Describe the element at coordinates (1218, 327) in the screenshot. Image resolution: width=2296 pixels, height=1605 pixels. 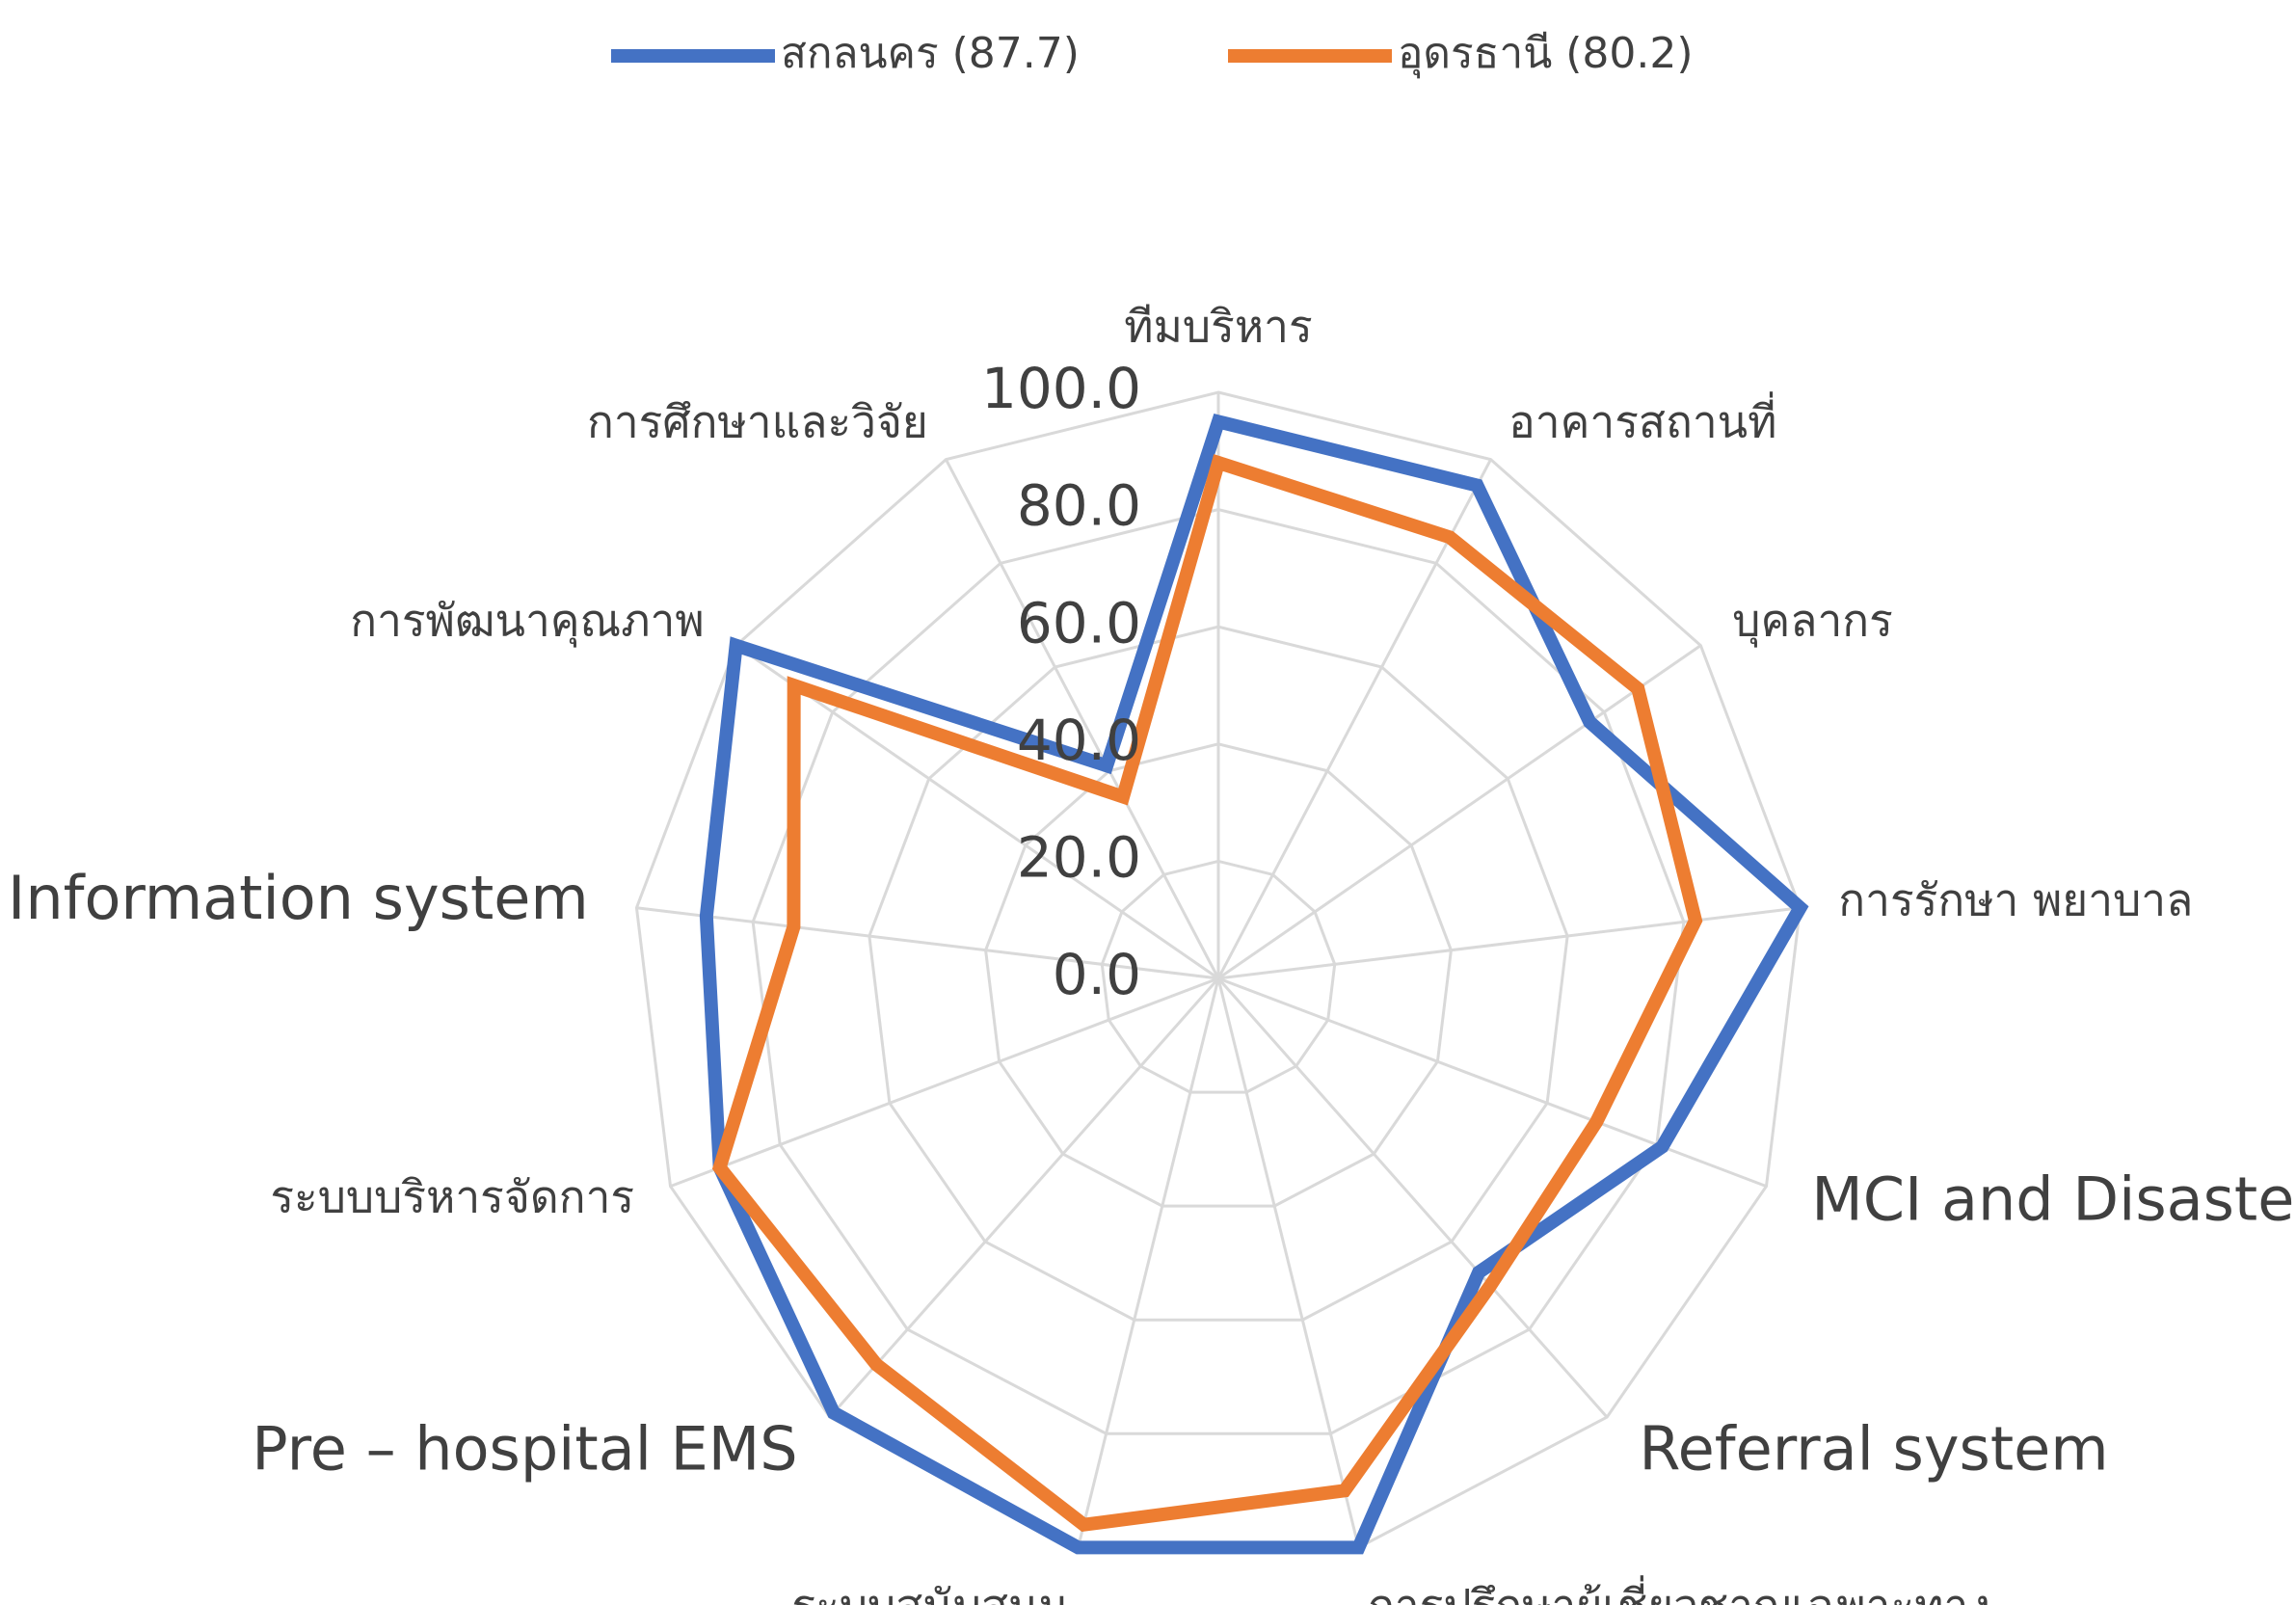
I see `category-label: ทีมบริหาร` at that location.